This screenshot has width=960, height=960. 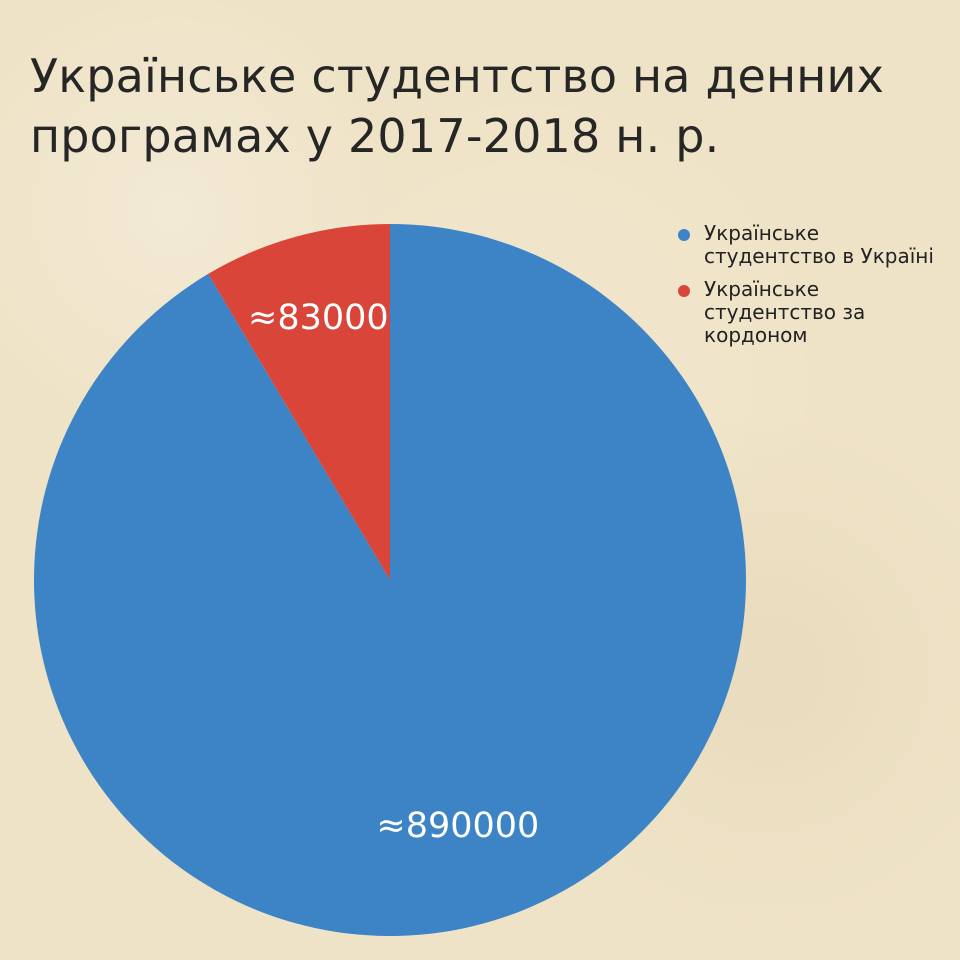 What do you see at coordinates (785, 312) in the screenshot?
I see `legend-label-abroad: Українське студентство за кордоном` at bounding box center [785, 312].